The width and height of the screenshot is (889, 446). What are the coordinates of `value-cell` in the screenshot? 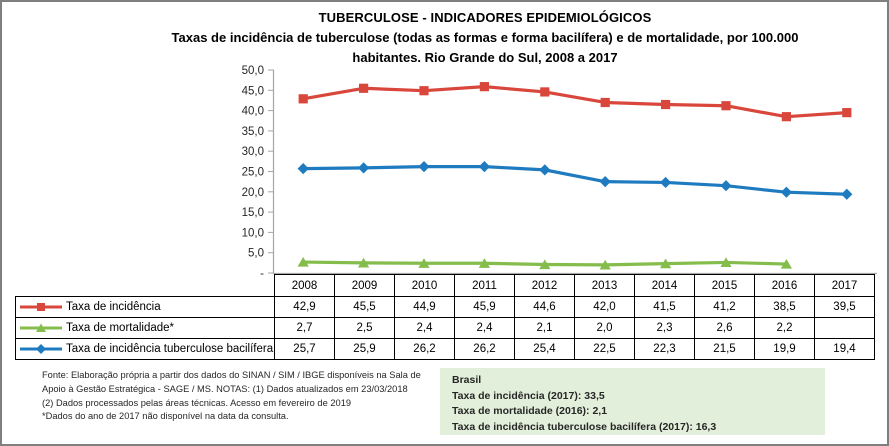 It's located at (844, 328).